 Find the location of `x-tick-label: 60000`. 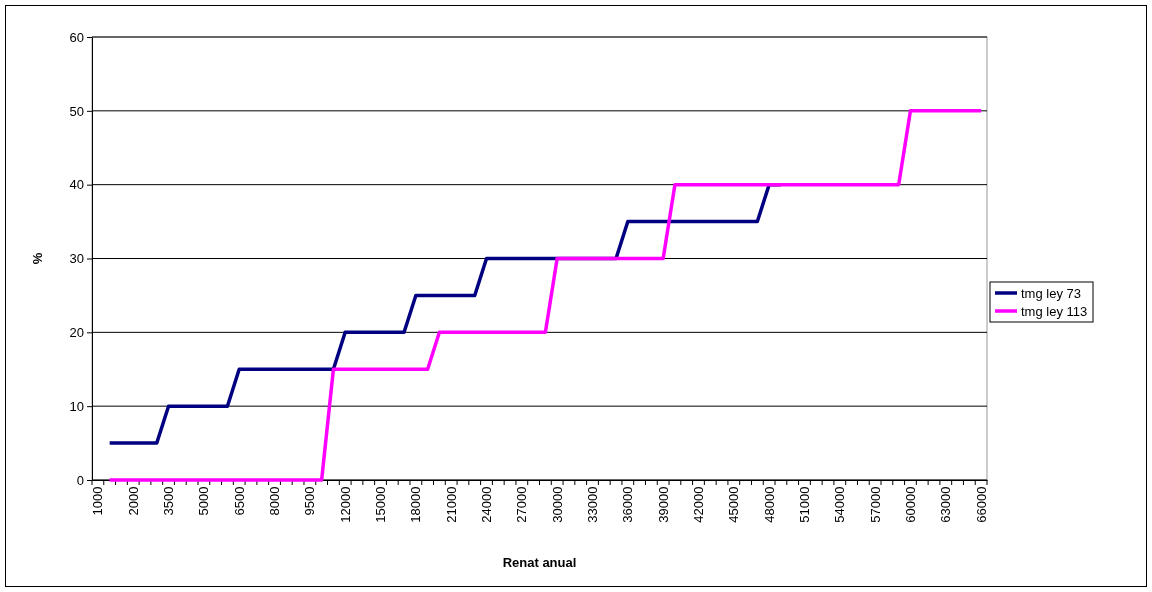

x-tick-label: 60000 is located at coordinates (910, 504).